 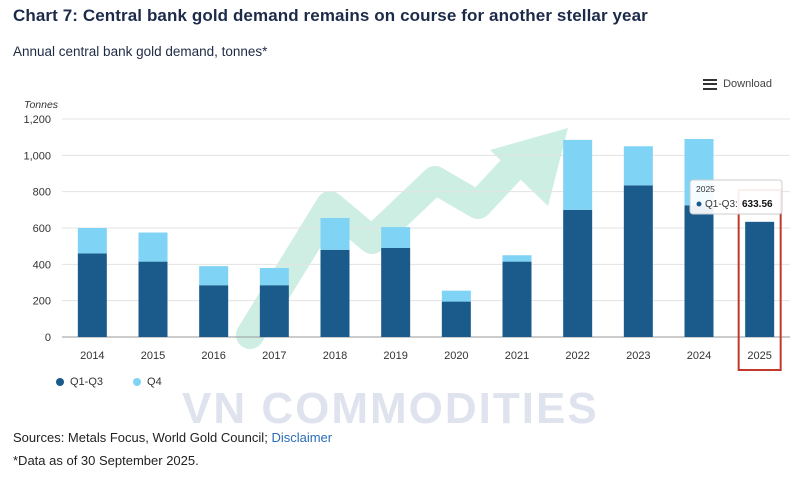 I want to click on bar-q1q3-2021, so click(x=517, y=299).